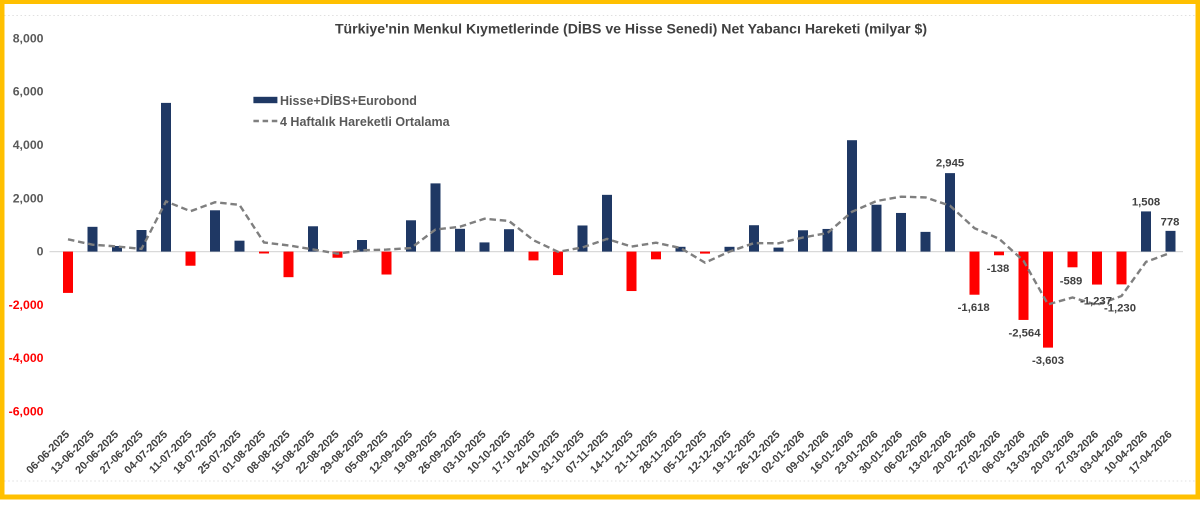 The image size is (1200, 506). I want to click on svg-text: -3,603, so click(1048, 361).